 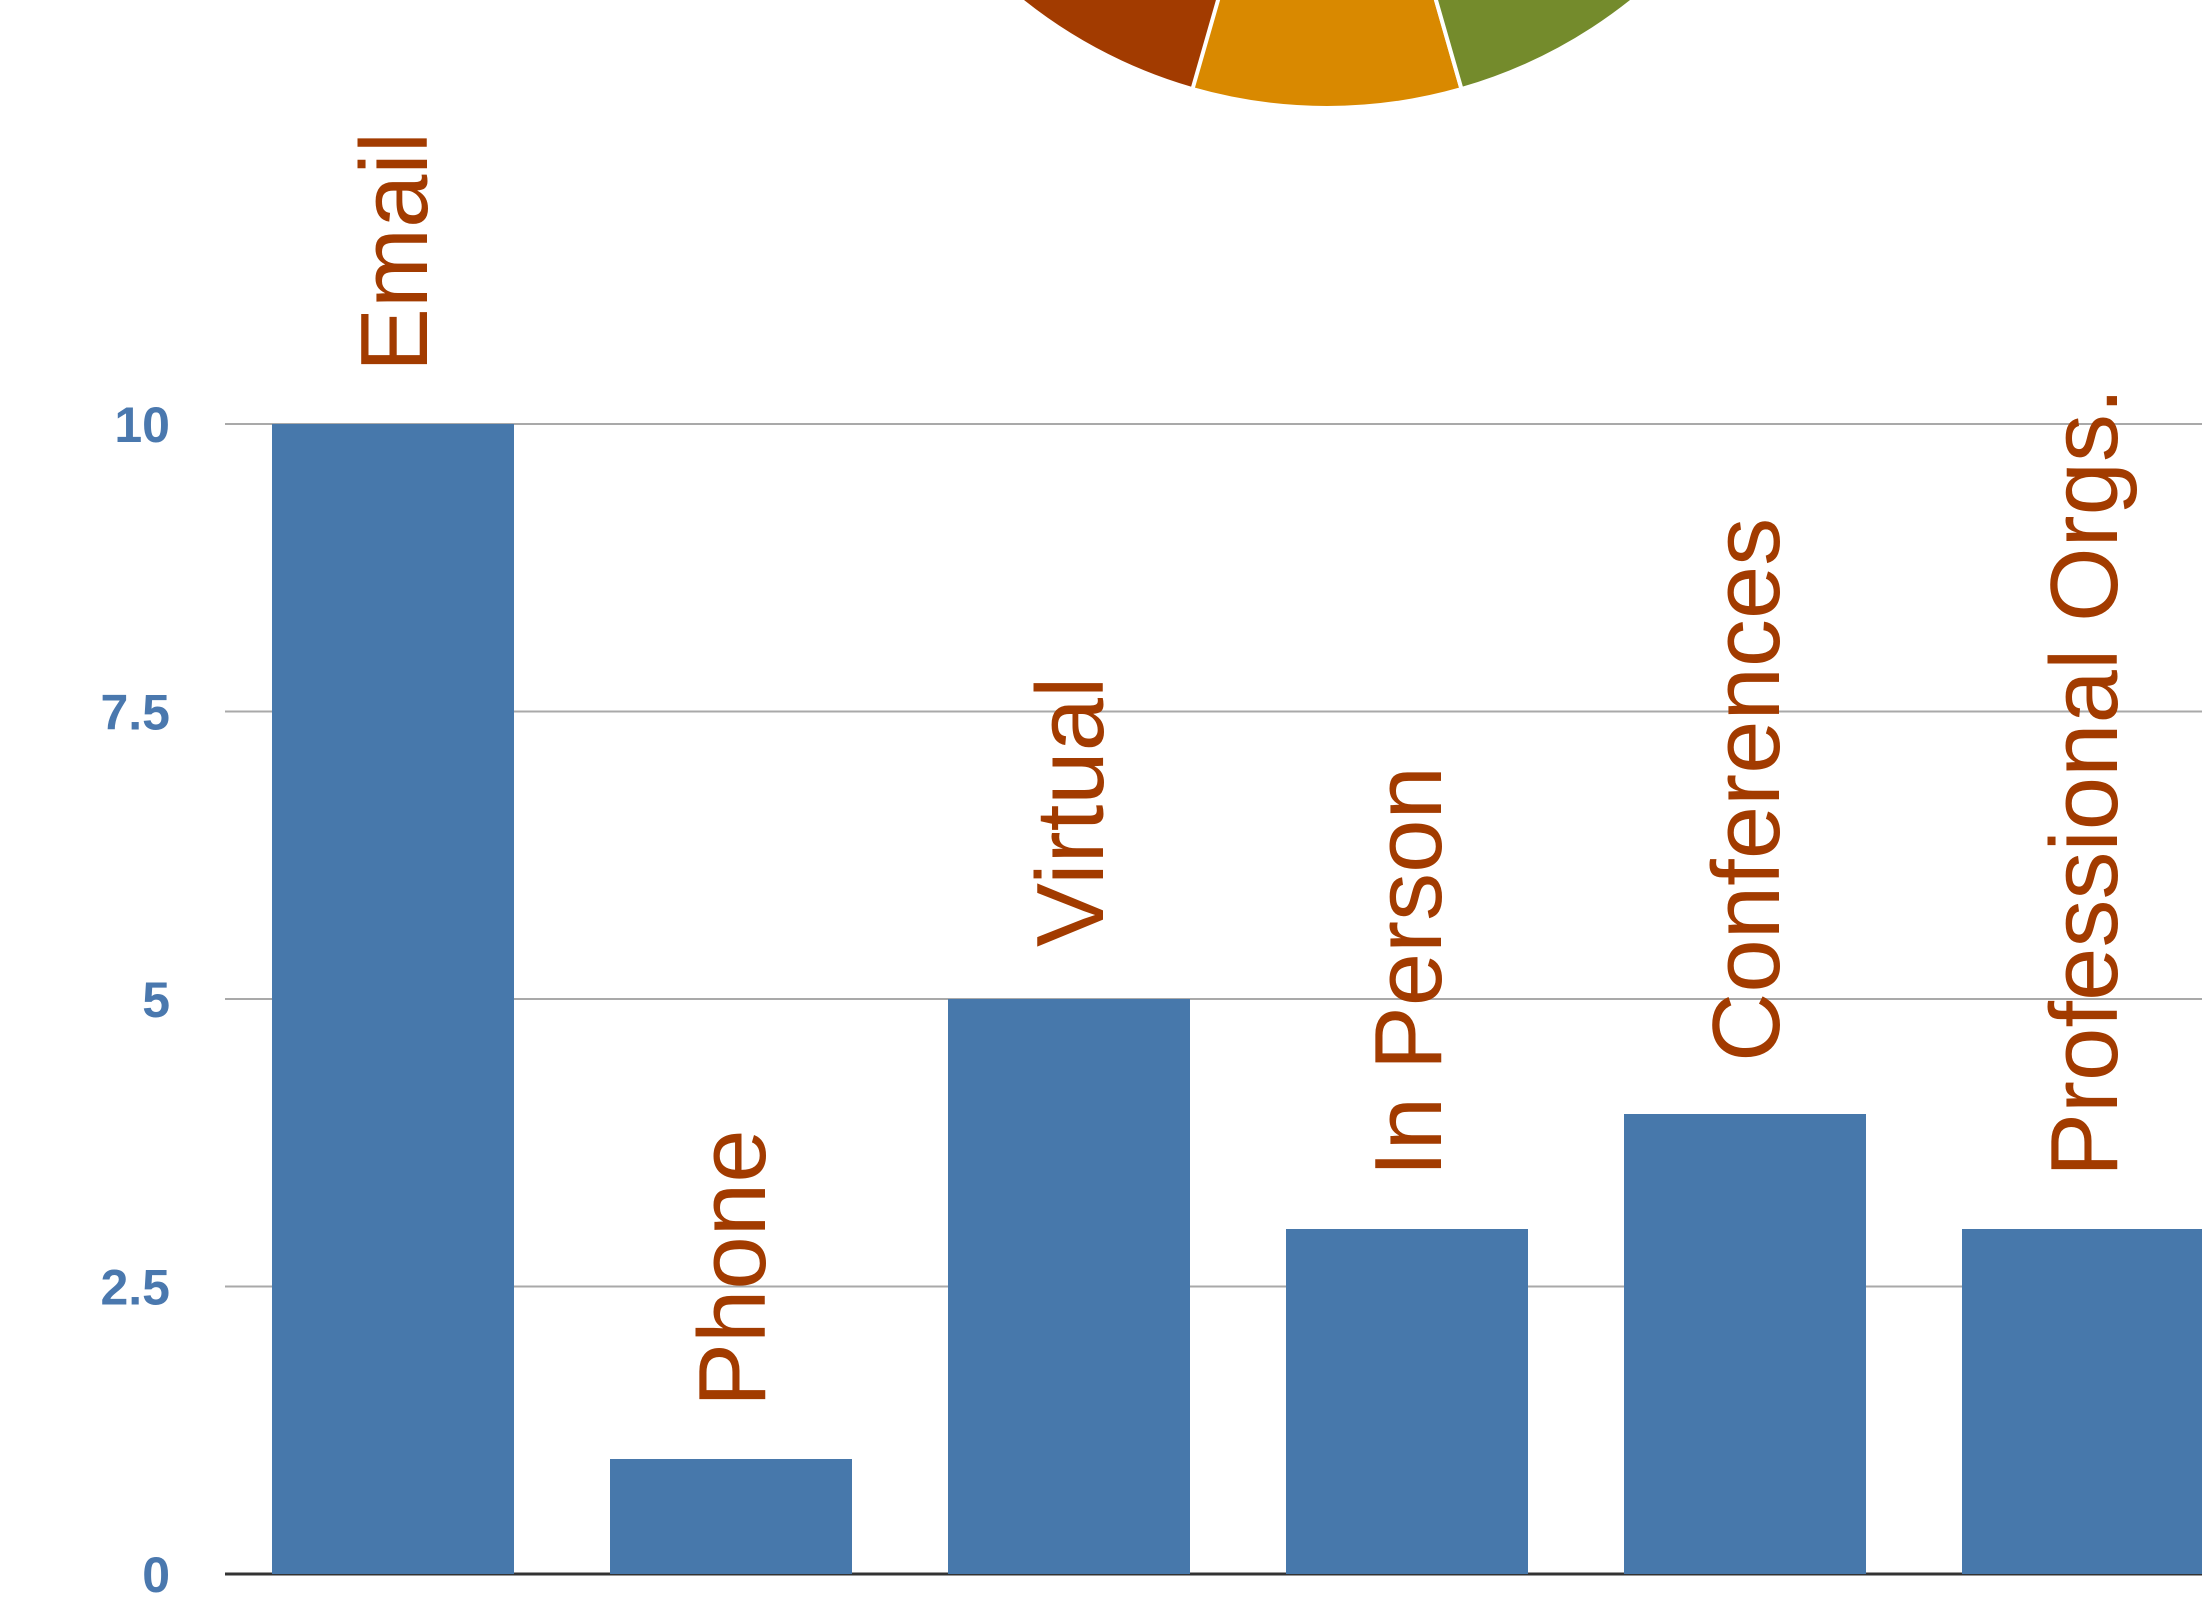 I want to click on y-tick-label: 7.5, so click(x=135, y=713).